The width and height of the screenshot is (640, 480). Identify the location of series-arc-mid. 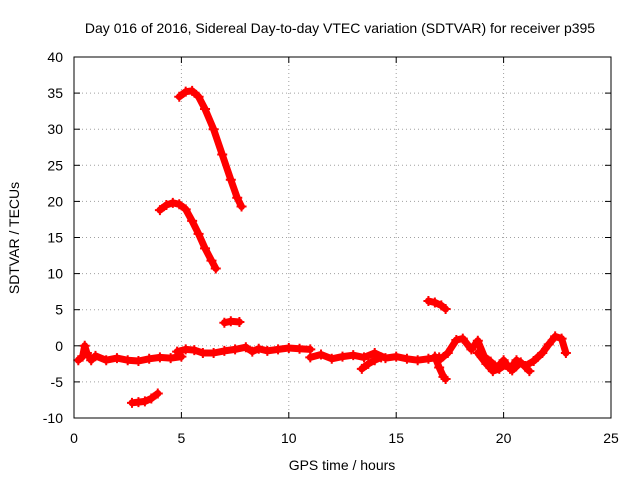
(187, 235).